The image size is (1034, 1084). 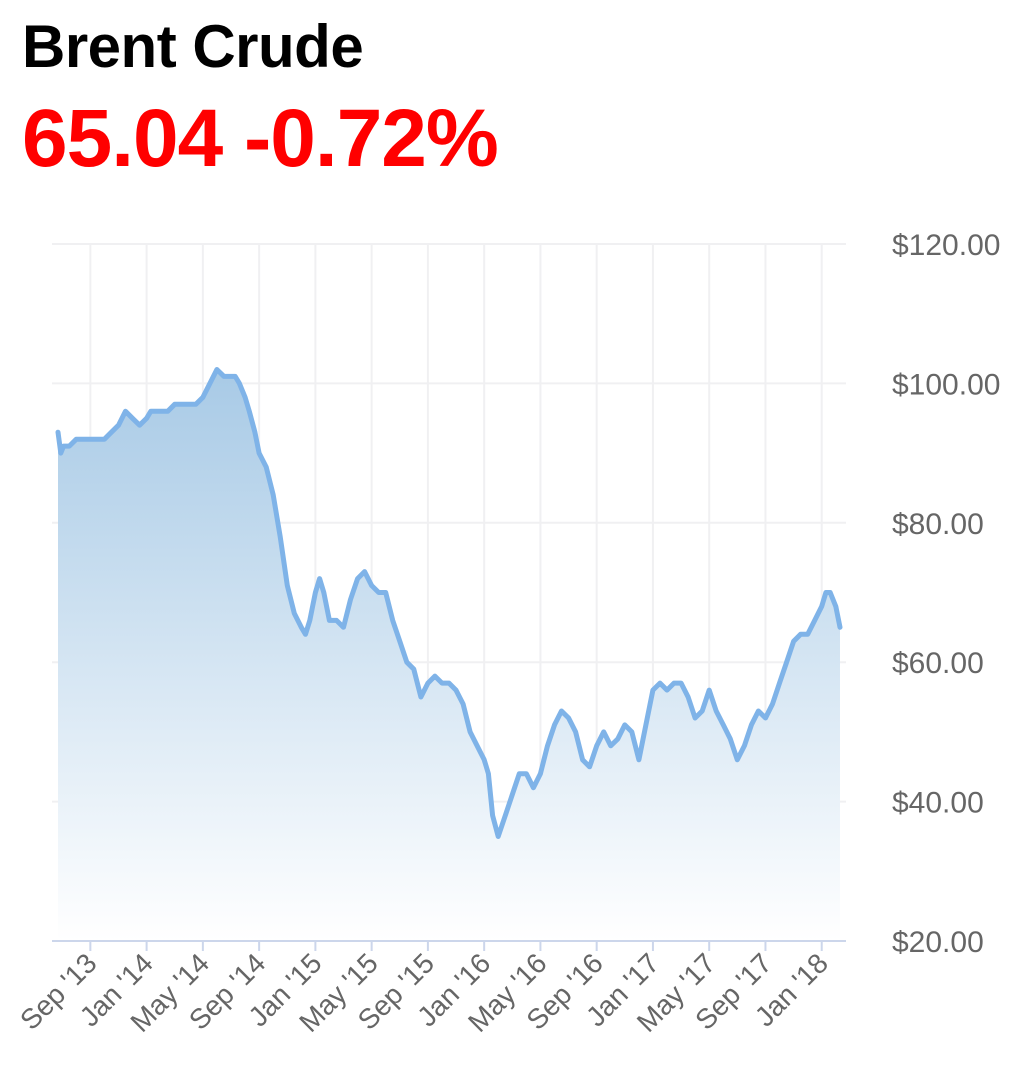 What do you see at coordinates (938, 524) in the screenshot?
I see `y-tick-label: $80.00` at bounding box center [938, 524].